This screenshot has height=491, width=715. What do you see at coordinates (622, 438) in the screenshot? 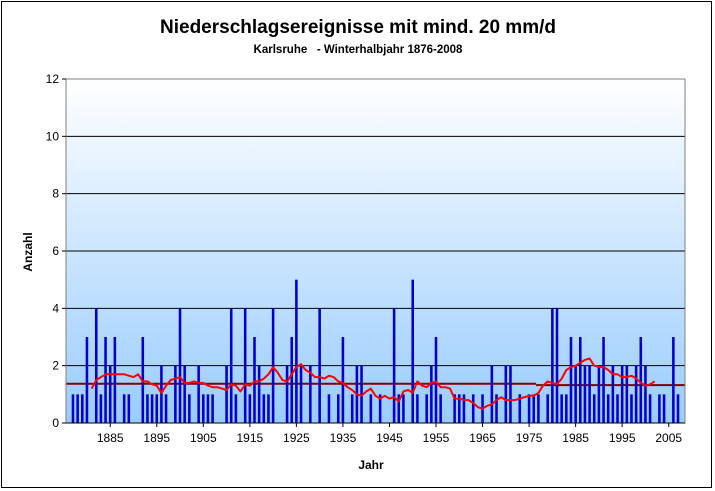
I see `x-tick-label: 1995` at bounding box center [622, 438].